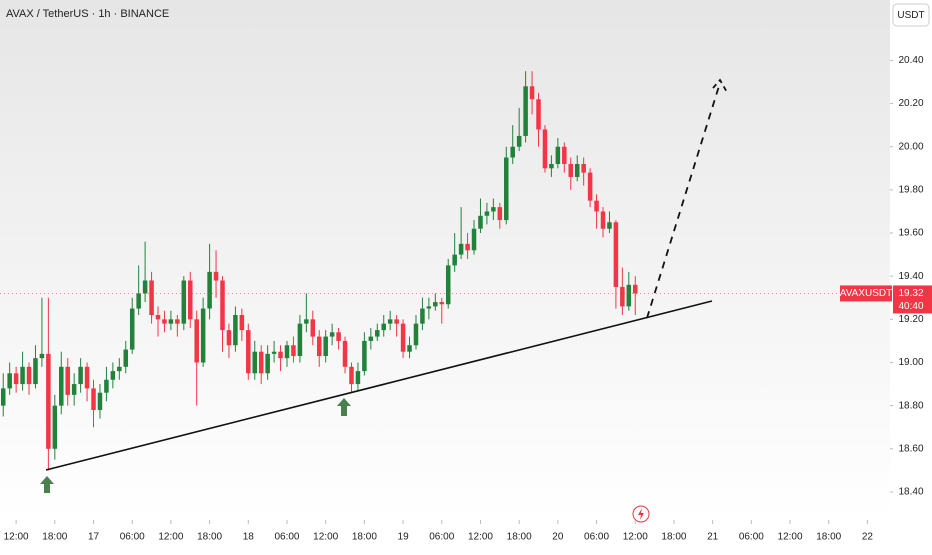 Image resolution: width=932 pixels, height=555 pixels. I want to click on y-tick-label: 18.60, so click(910, 448).